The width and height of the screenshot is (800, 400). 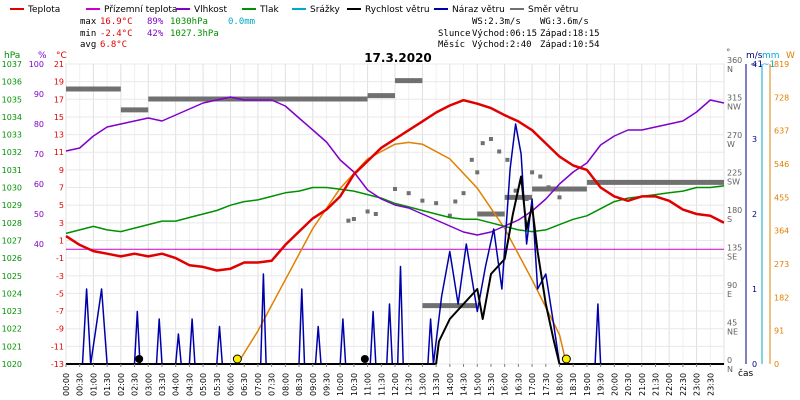 What do you see at coordinates (754, 139) in the screenshot?
I see `ms-tick-label: 3` at bounding box center [754, 139].